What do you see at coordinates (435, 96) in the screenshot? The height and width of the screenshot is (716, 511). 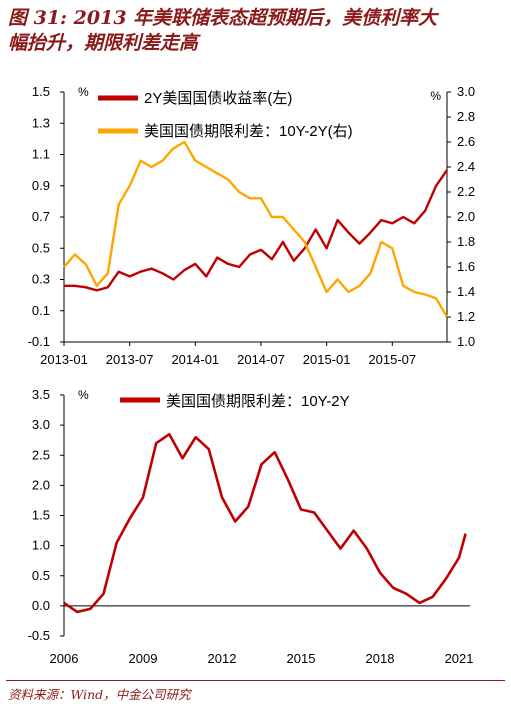 I see `right-axis-unit: %` at bounding box center [435, 96].